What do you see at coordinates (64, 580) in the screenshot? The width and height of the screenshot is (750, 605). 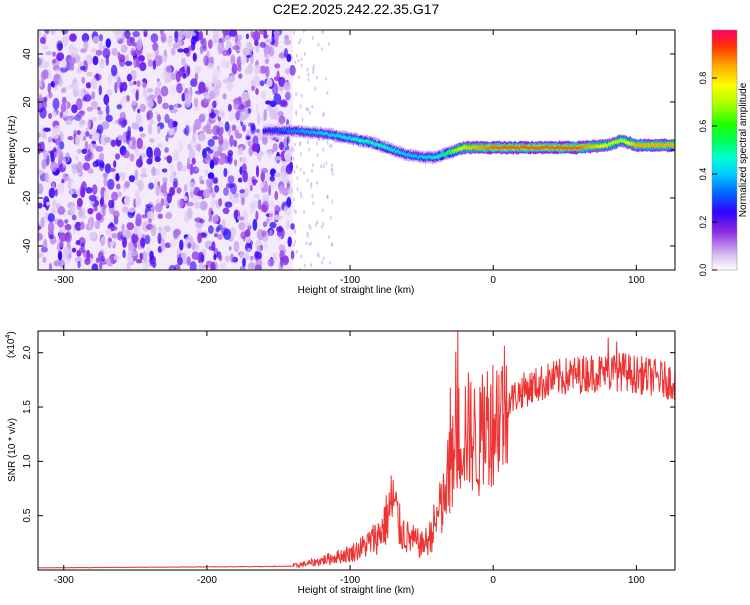 I see `x-tick-label: -300` at bounding box center [64, 580].